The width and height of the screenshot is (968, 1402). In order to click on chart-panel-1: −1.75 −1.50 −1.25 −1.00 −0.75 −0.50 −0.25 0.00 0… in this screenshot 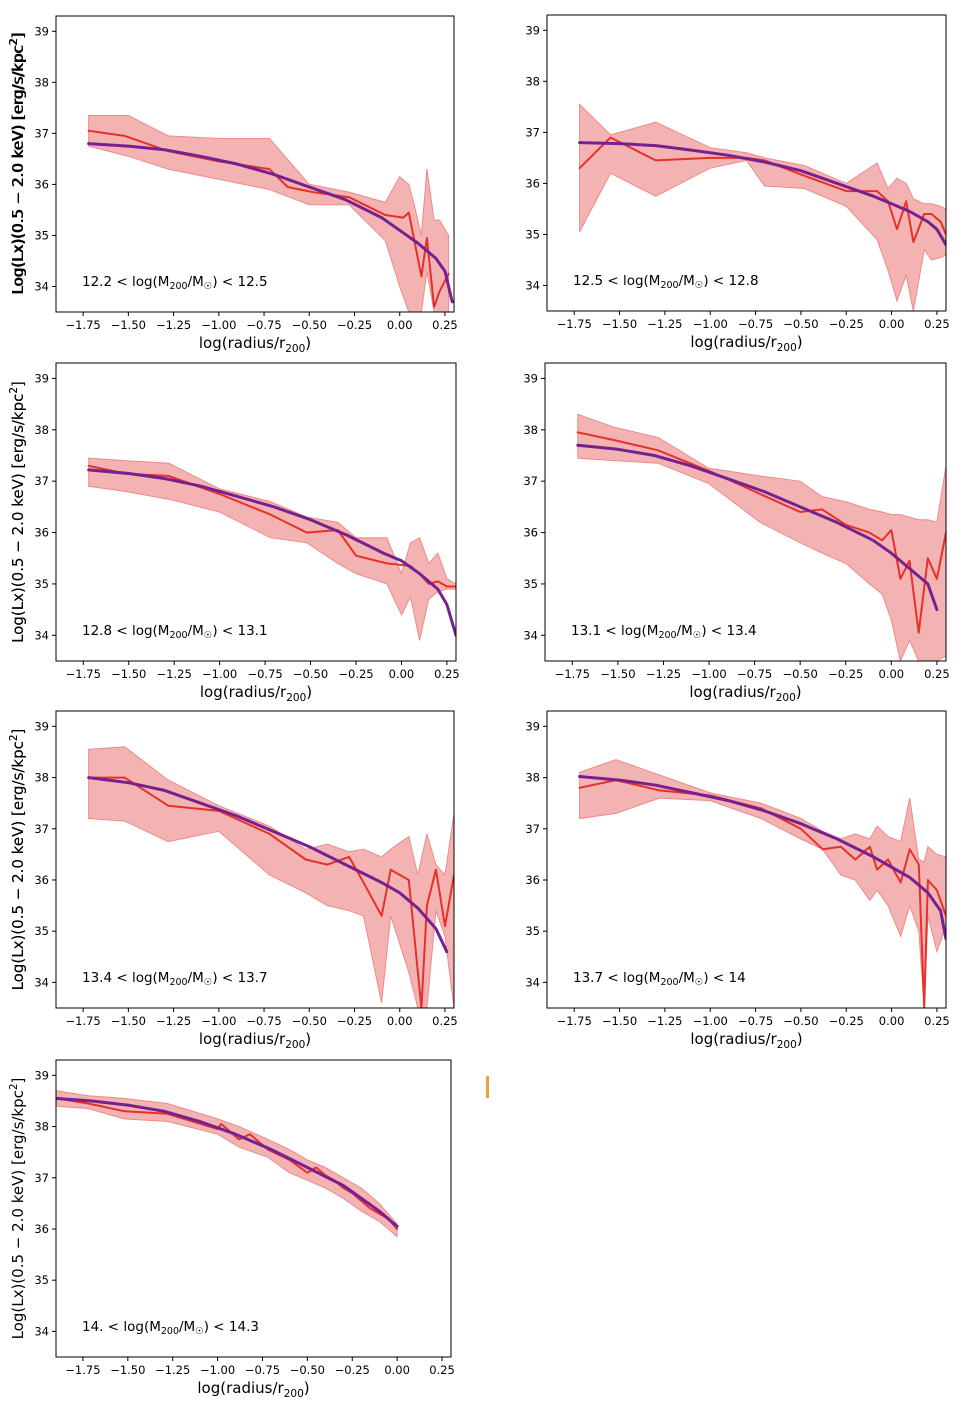, I will do `click(233, 185)`.